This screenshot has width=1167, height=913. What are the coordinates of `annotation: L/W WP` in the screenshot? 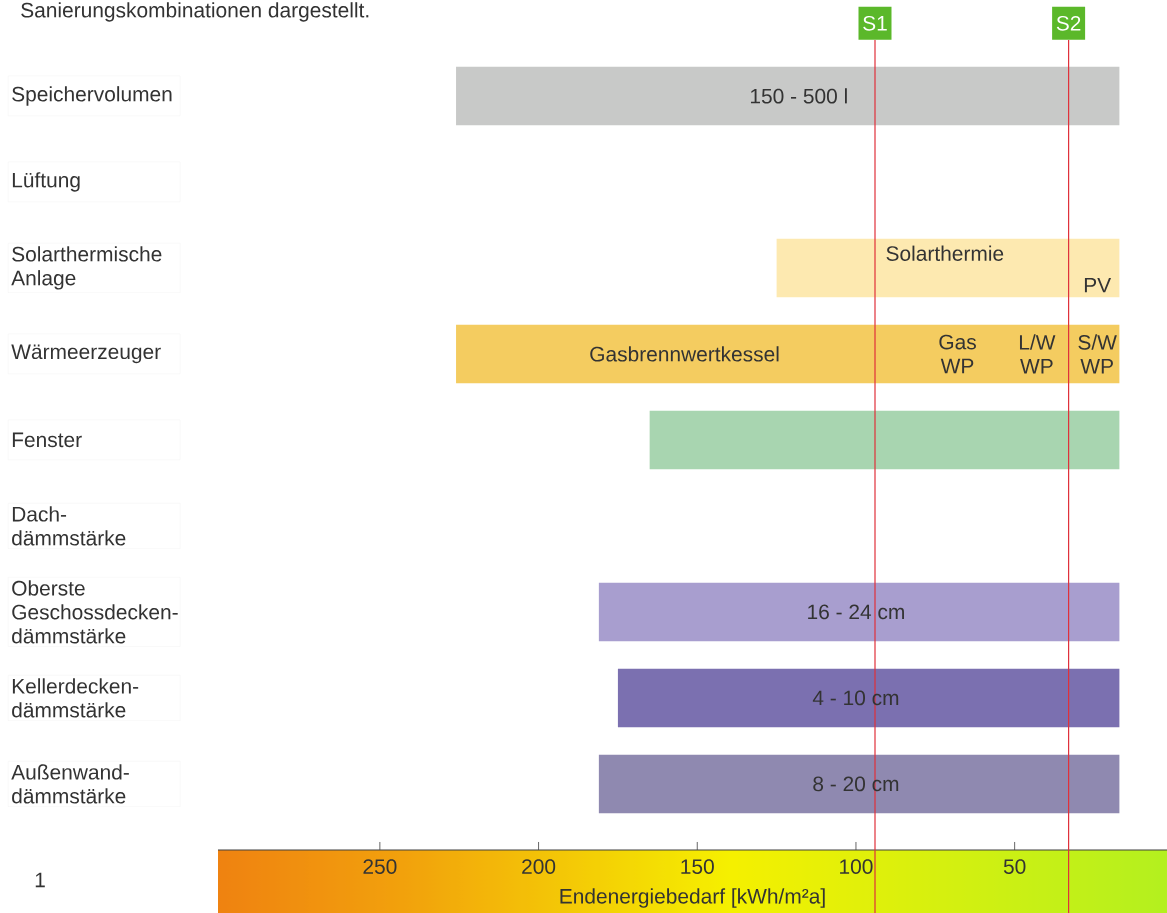 It's located at (1037, 354).